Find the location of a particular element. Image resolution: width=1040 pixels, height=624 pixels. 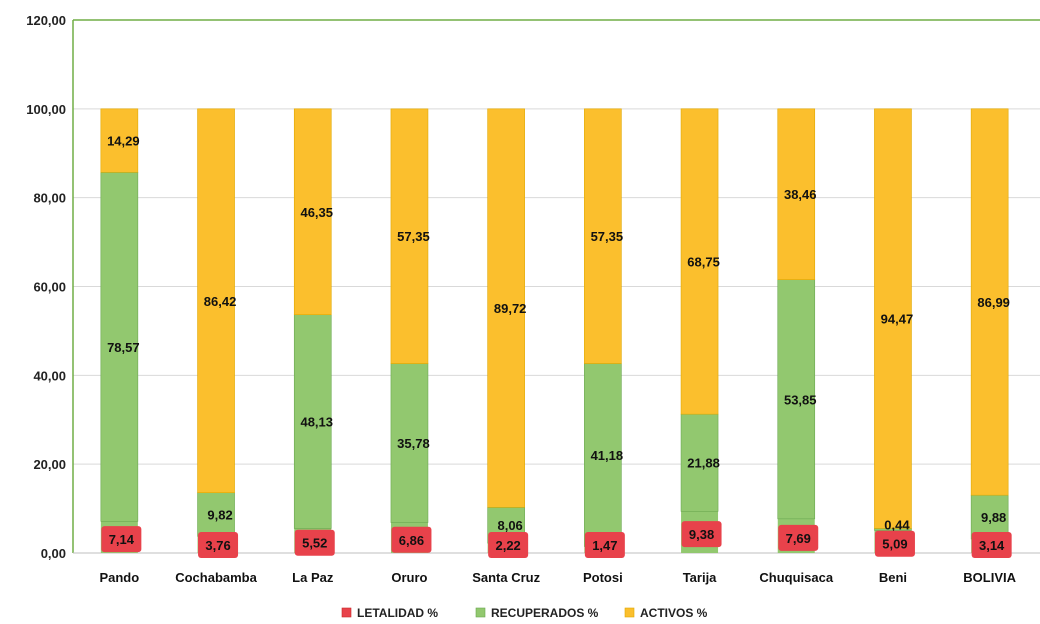

data-label-recuperados: 0,44 is located at coordinates (897, 524).